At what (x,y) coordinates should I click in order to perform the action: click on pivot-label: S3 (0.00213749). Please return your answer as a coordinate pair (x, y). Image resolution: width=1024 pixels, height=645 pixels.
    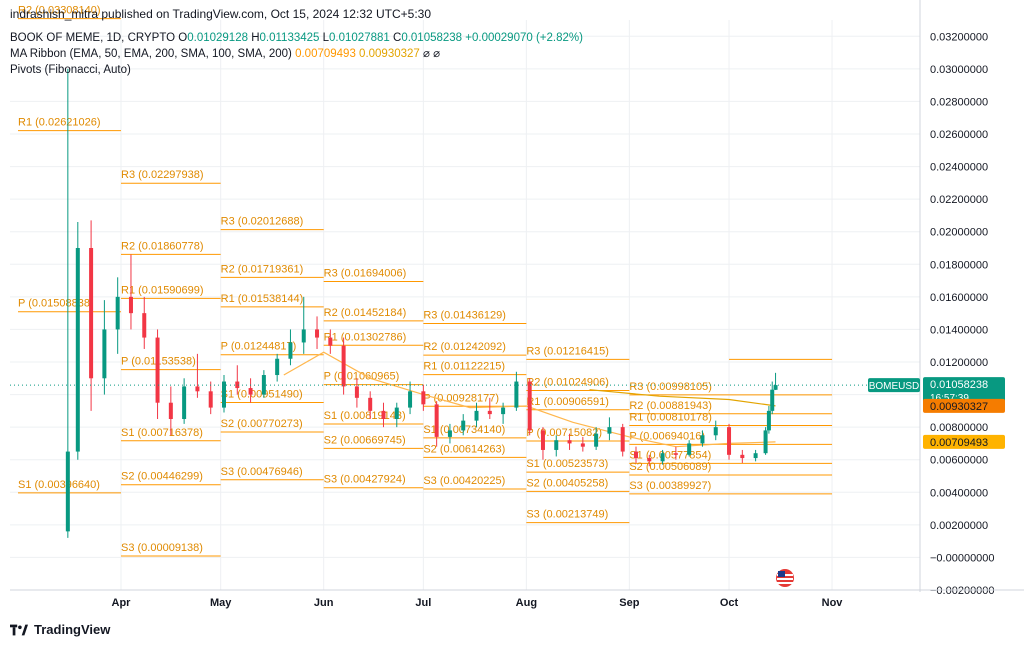
    Looking at the image, I should click on (567, 515).